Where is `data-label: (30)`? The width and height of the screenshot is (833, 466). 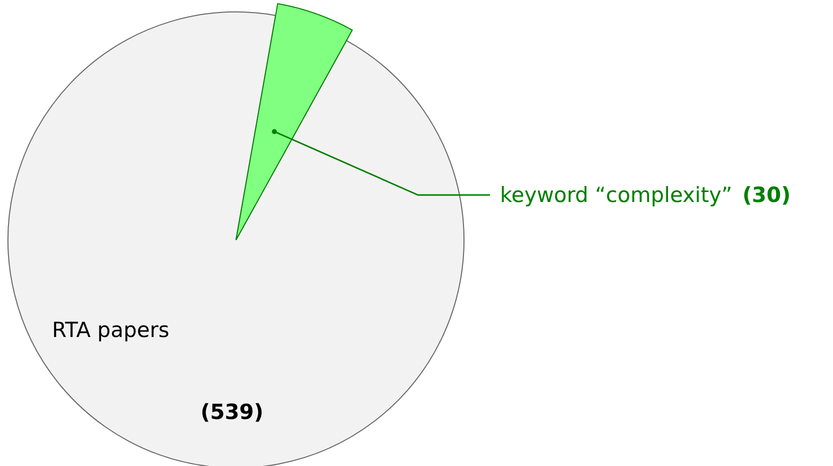
data-label: (30) is located at coordinates (766, 195).